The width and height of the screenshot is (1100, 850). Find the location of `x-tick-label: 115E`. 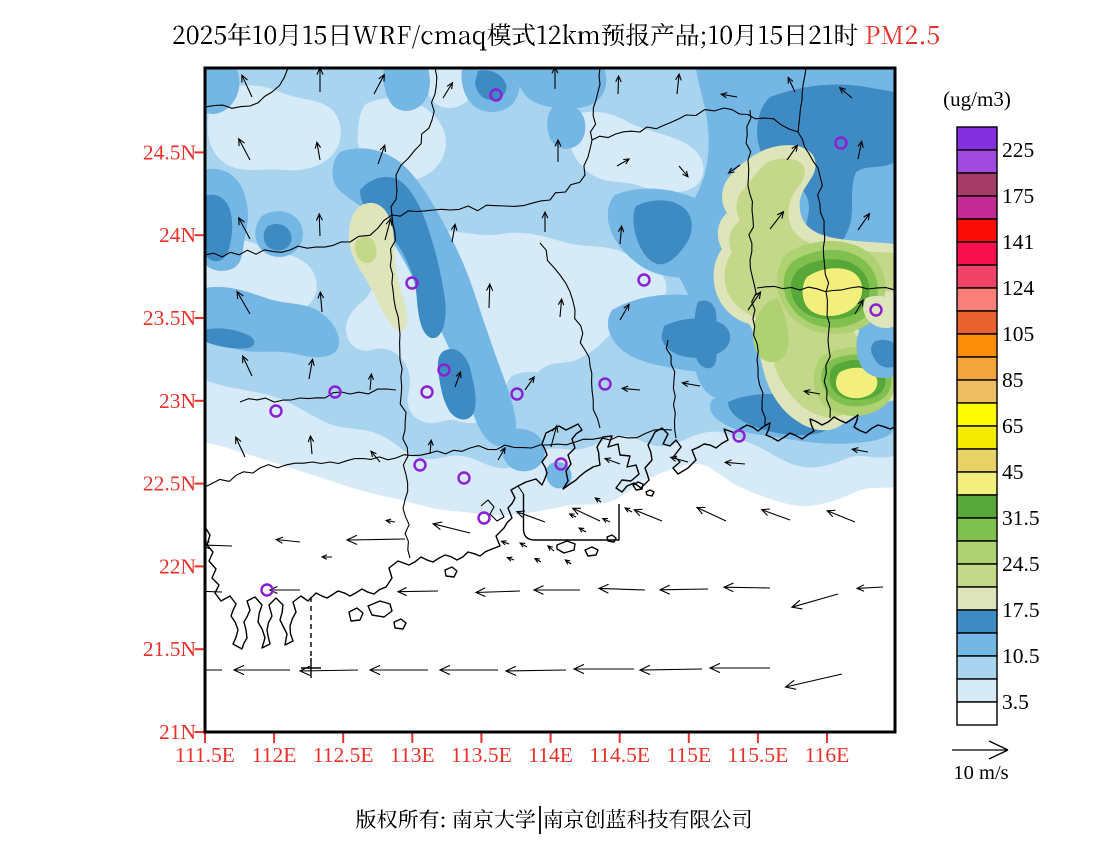

x-tick-label: 115E is located at coordinates (689, 755).